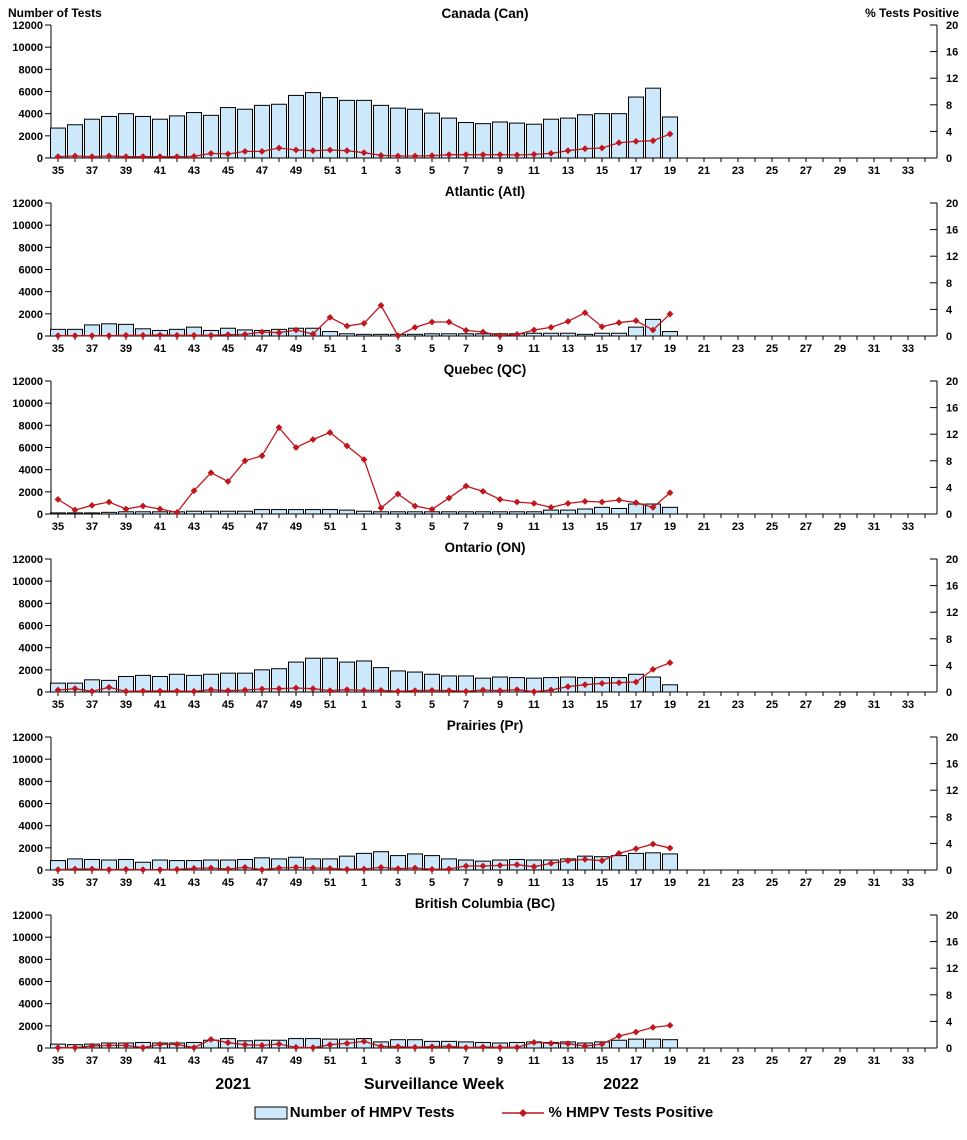 The image size is (967, 1140). I want to click on x-tick: 19, so click(670, 171).